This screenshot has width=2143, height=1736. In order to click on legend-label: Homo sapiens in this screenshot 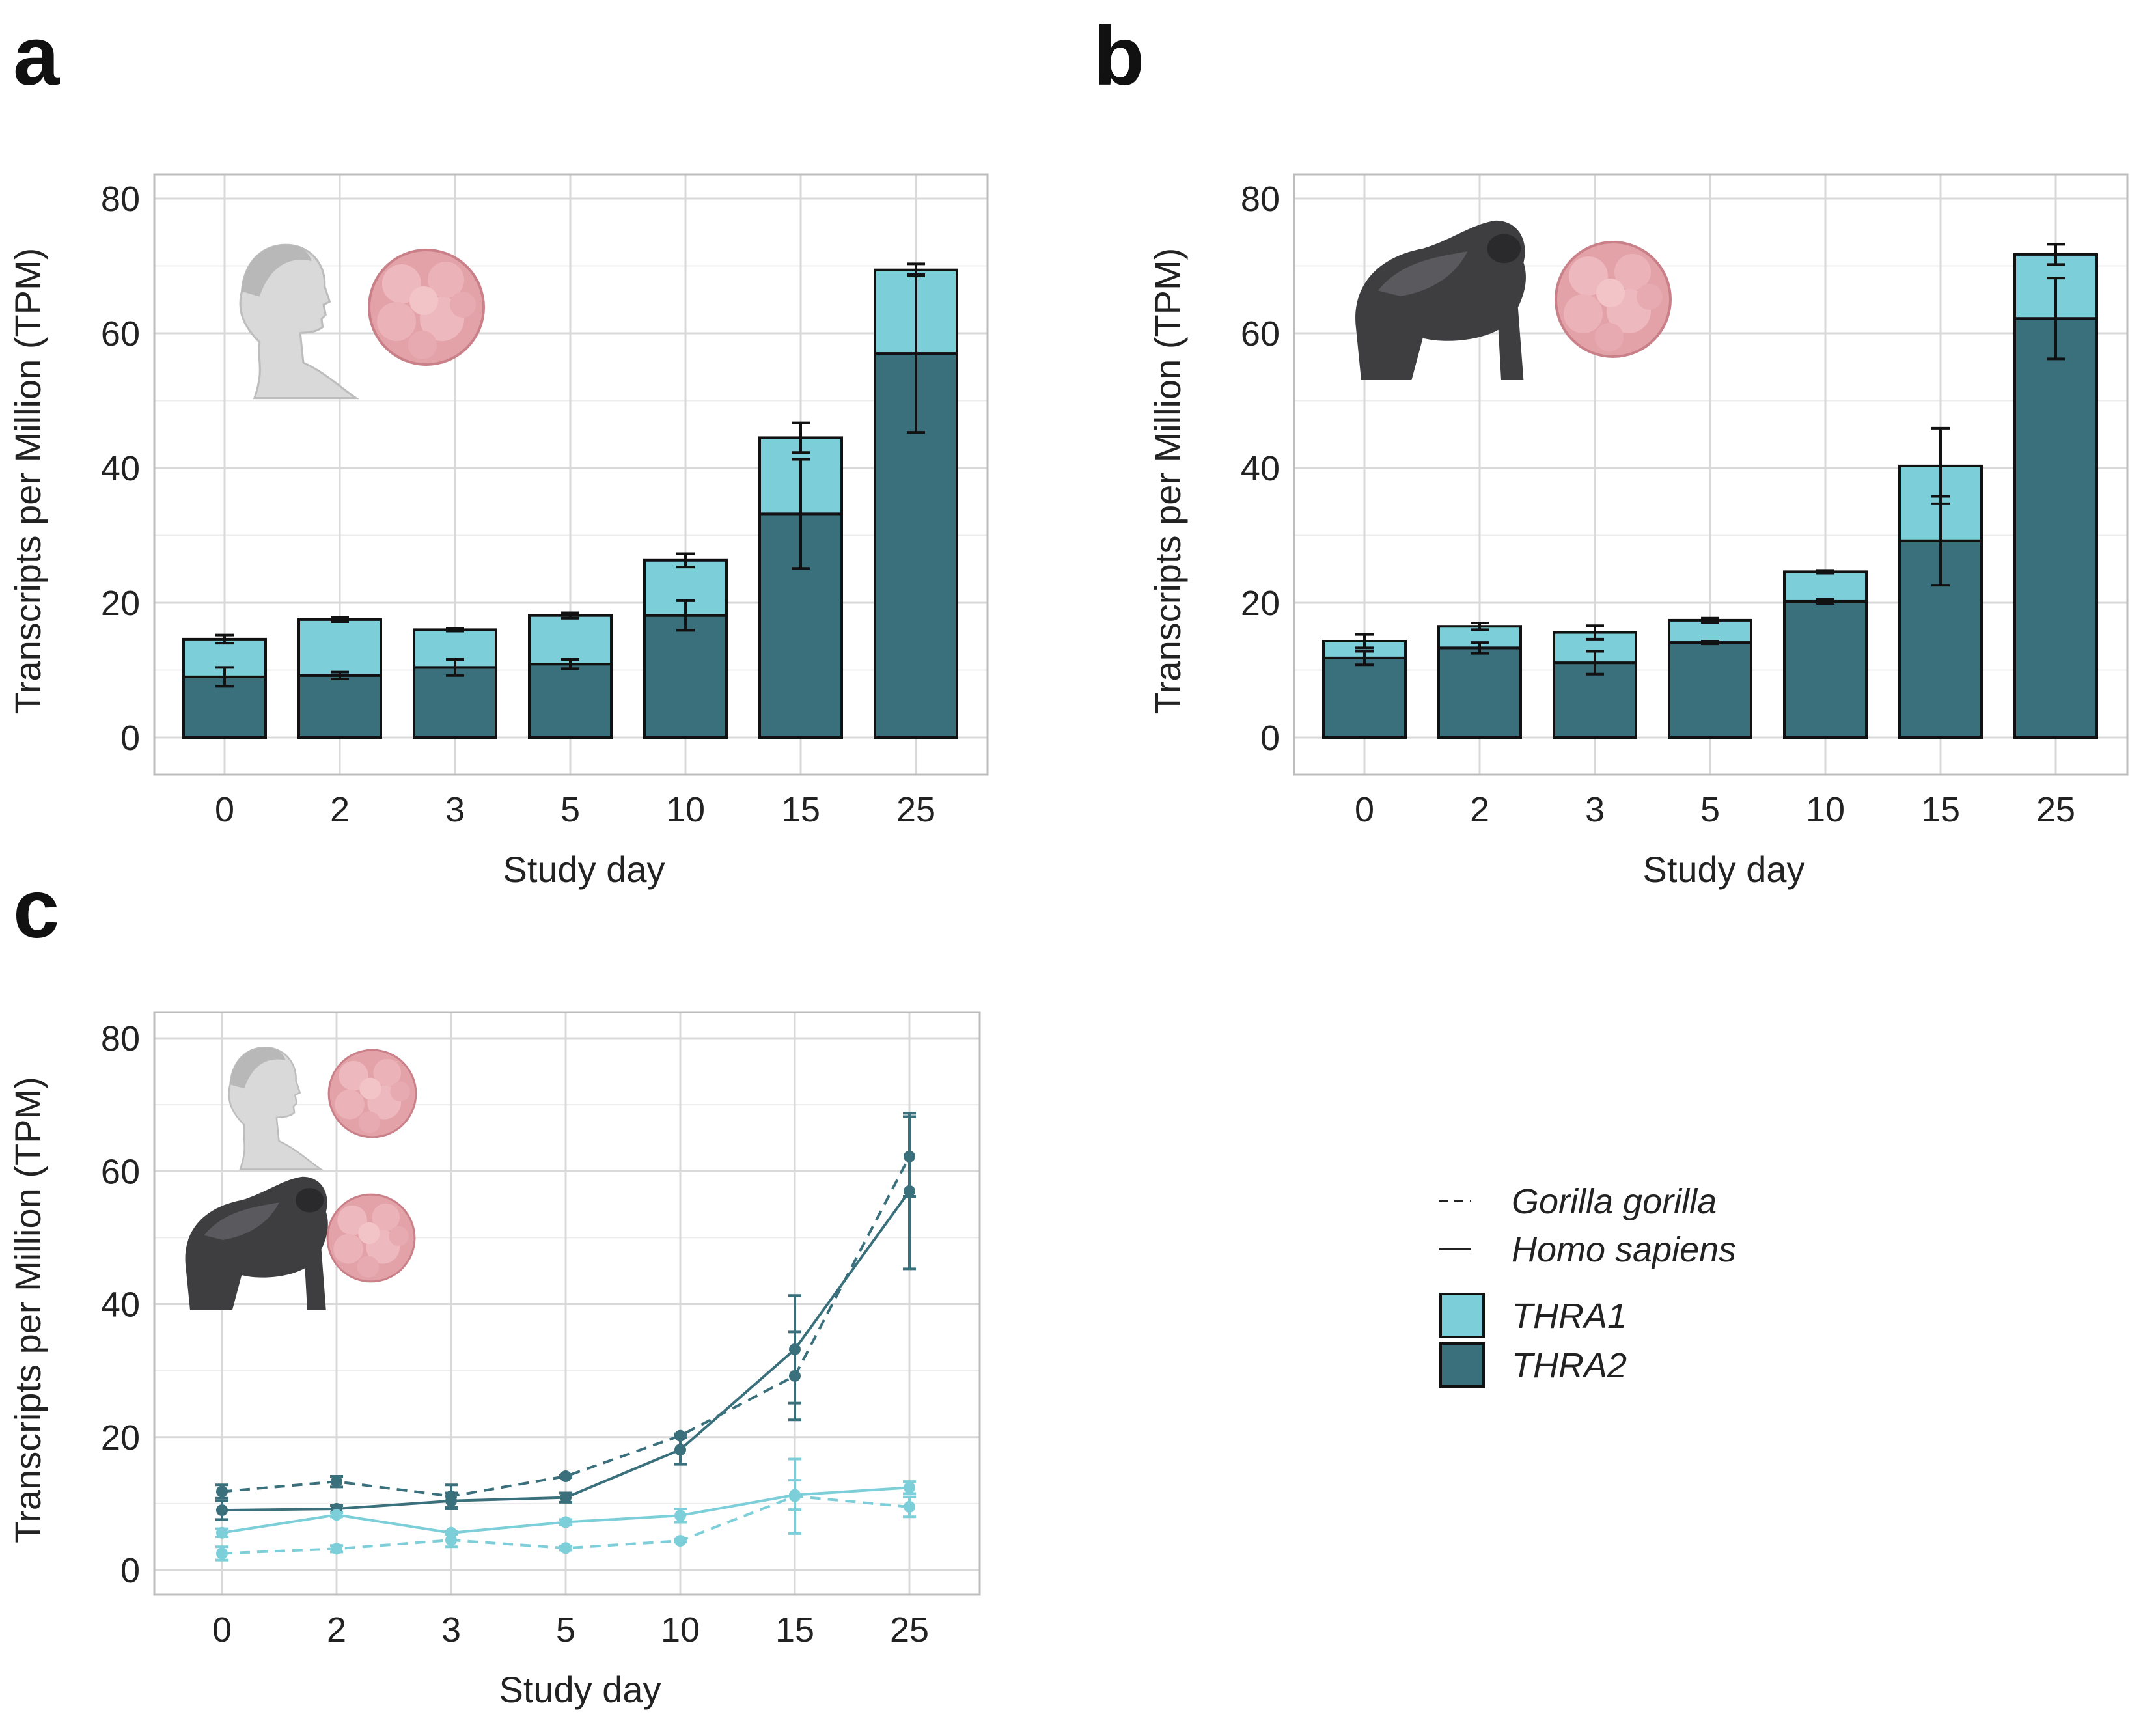, I will do `click(1624, 1249)`.